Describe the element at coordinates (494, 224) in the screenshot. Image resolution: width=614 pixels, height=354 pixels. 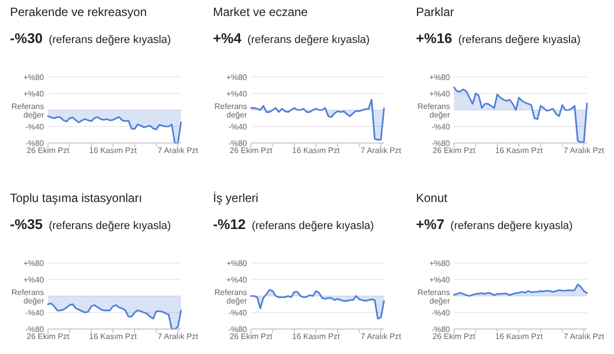
I see `chart-subtitle: +%7 (referans değere kıyasla)` at that location.